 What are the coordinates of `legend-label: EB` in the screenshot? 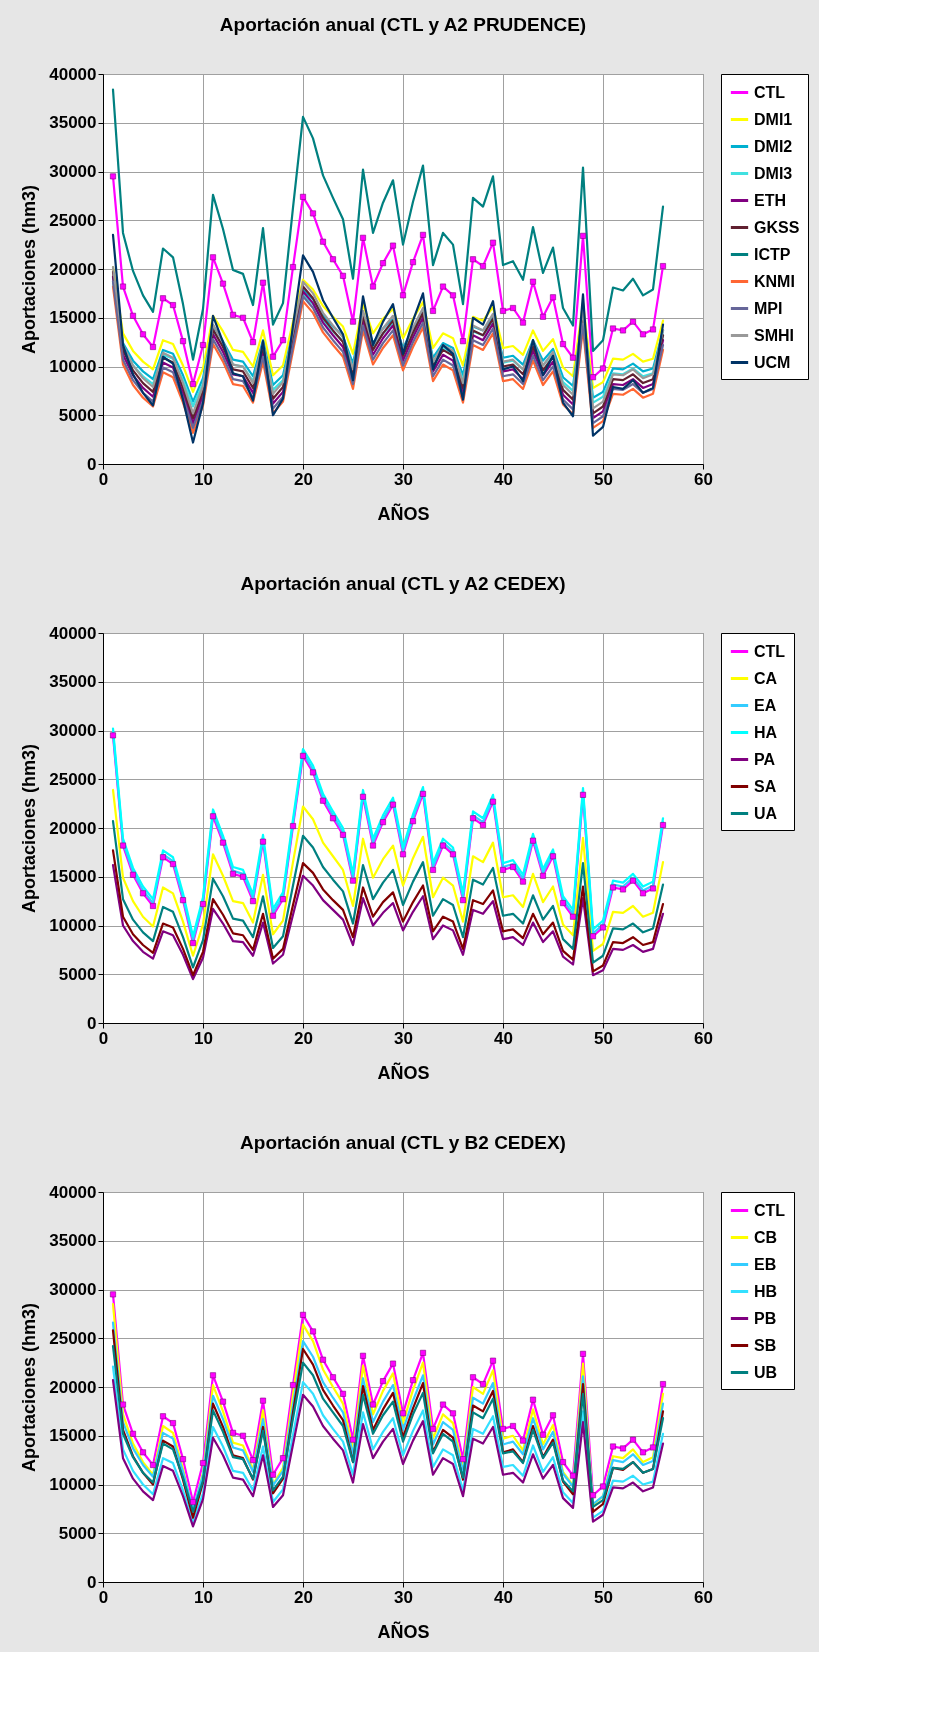 It's located at (765, 1264).